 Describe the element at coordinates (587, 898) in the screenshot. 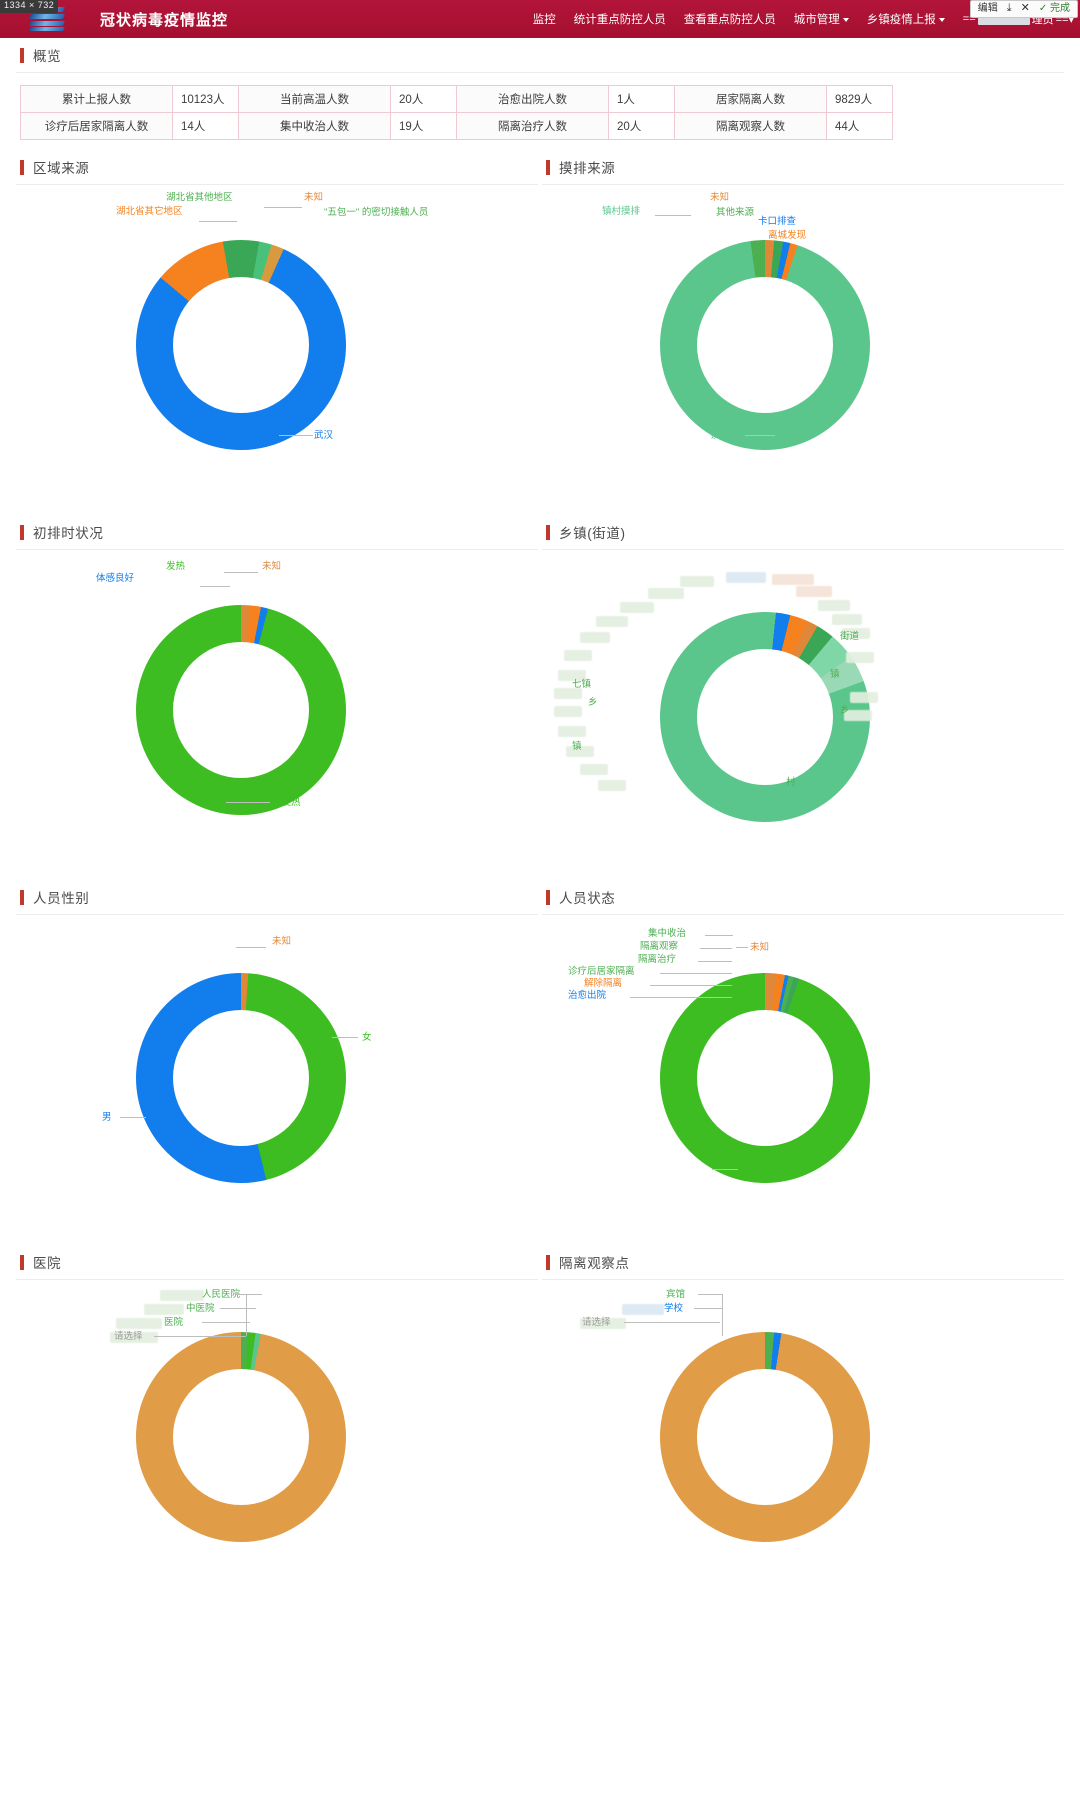

I see `section-title: 人员状态` at that location.